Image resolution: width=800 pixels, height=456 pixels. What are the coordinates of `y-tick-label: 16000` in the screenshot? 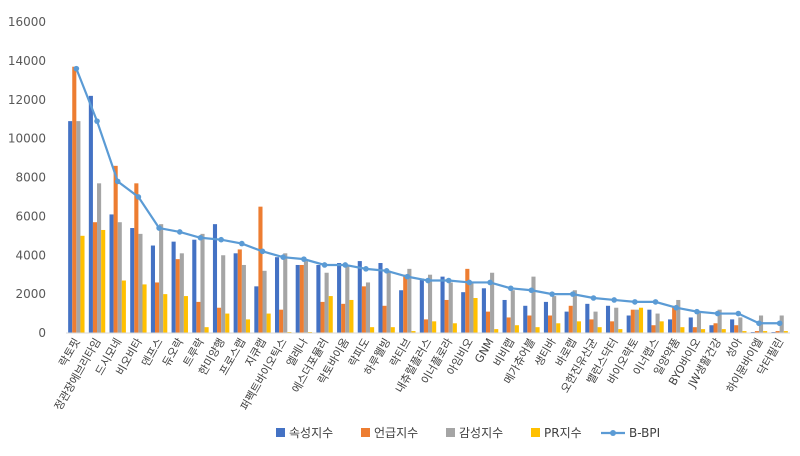 It's located at (27, 22).